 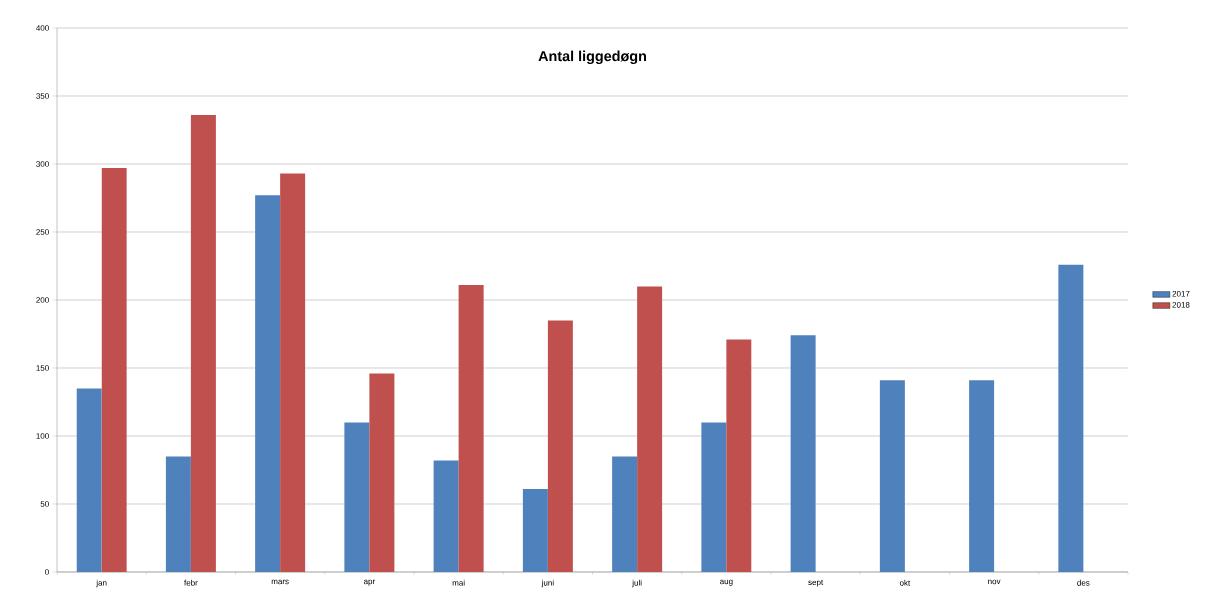 I want to click on y-tick-label: 150, so click(x=42, y=368).